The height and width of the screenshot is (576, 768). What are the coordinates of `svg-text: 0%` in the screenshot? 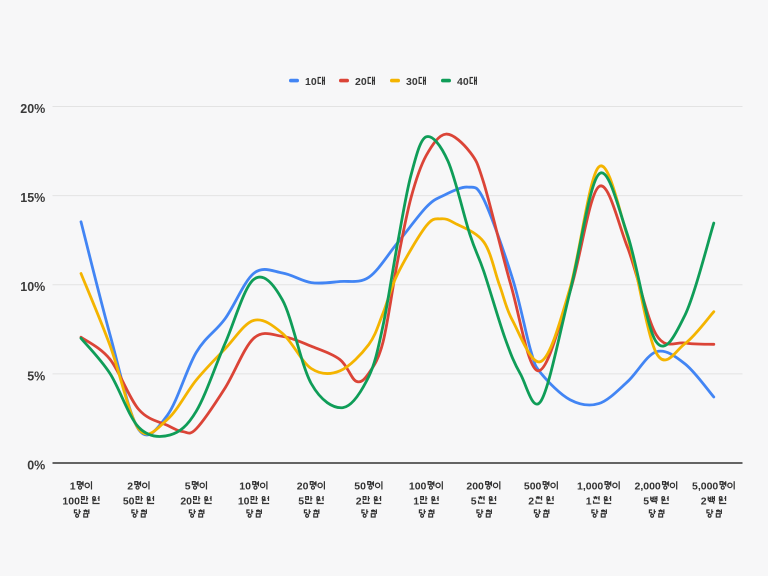 It's located at (36, 465).